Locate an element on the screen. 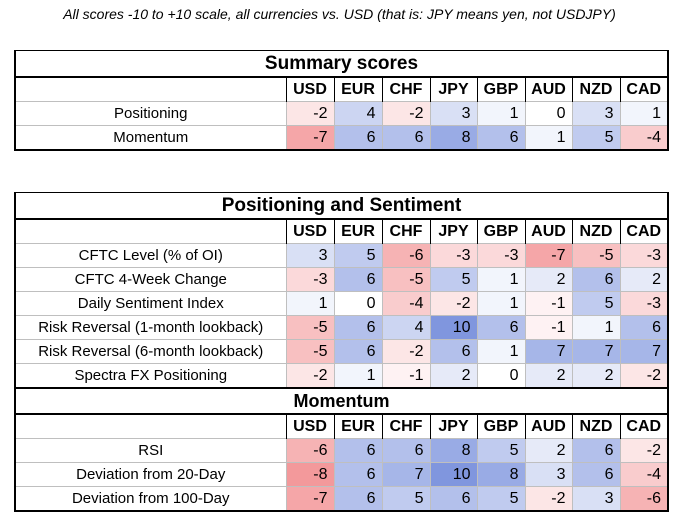  score-cell-eur: 5 is located at coordinates (358, 255).